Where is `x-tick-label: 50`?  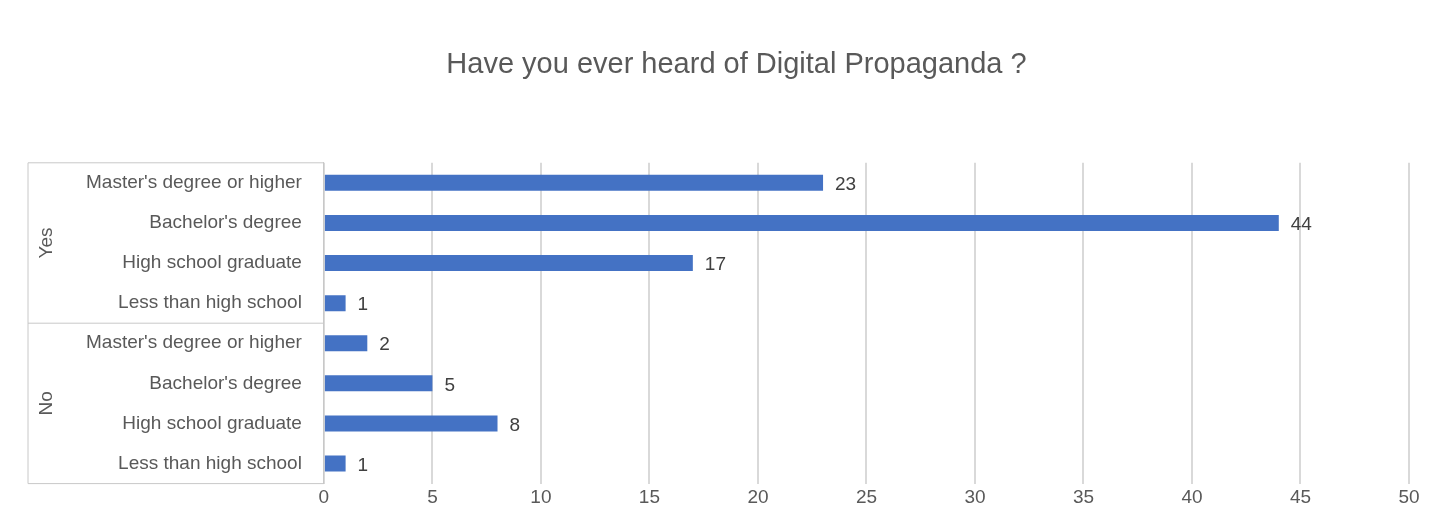 x-tick-label: 50 is located at coordinates (1409, 497).